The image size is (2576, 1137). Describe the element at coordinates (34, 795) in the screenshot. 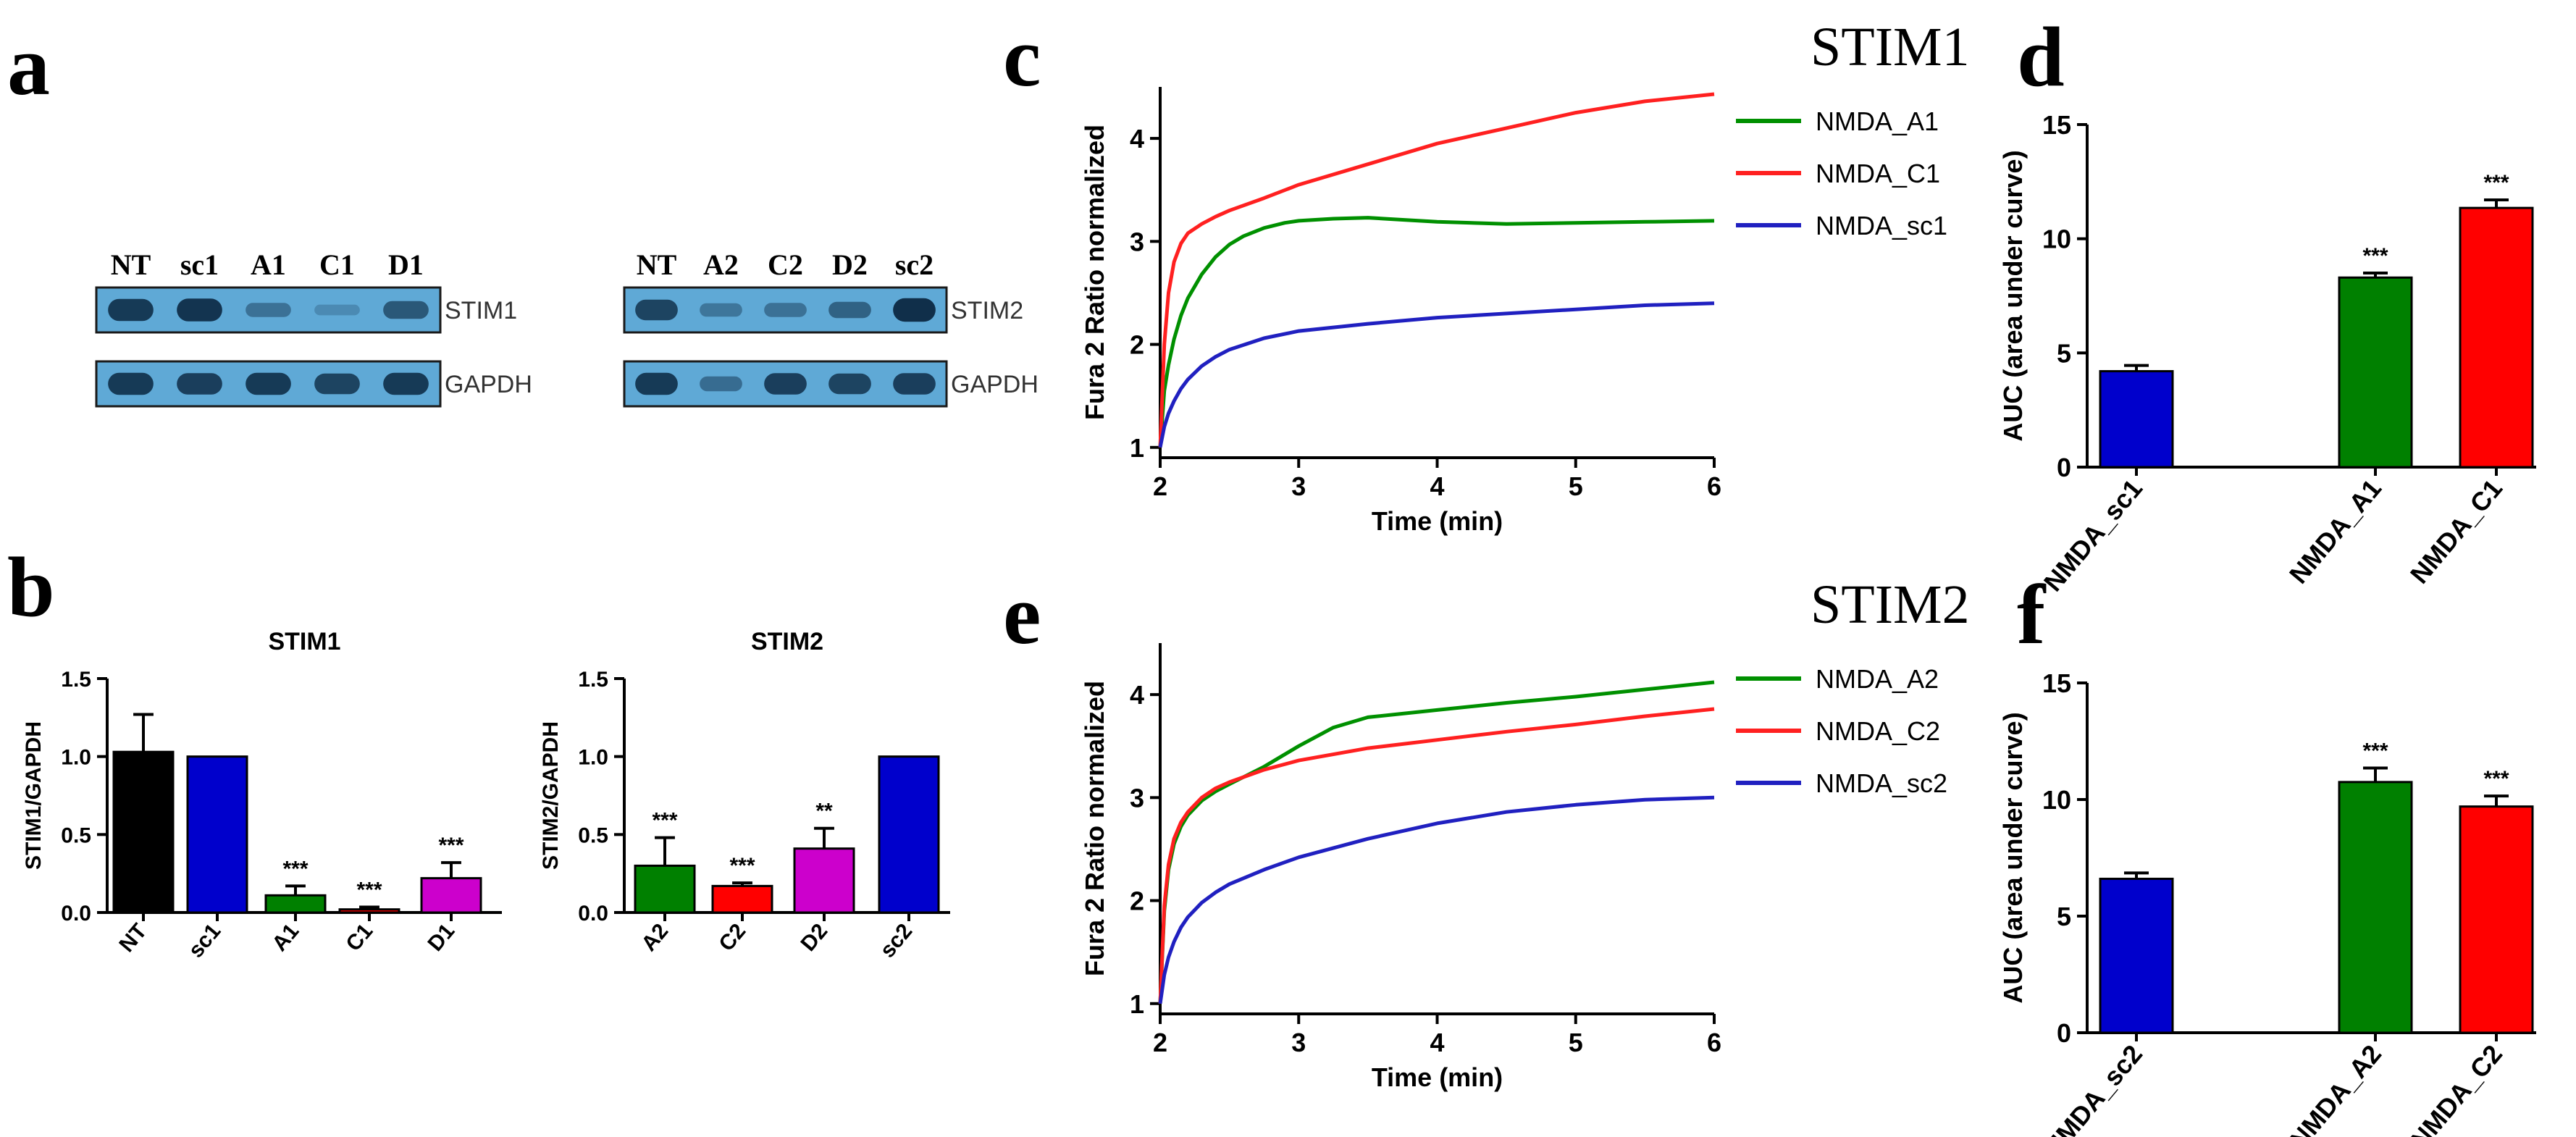

I see `y-axis-label: STIM1/GAPDH` at that location.